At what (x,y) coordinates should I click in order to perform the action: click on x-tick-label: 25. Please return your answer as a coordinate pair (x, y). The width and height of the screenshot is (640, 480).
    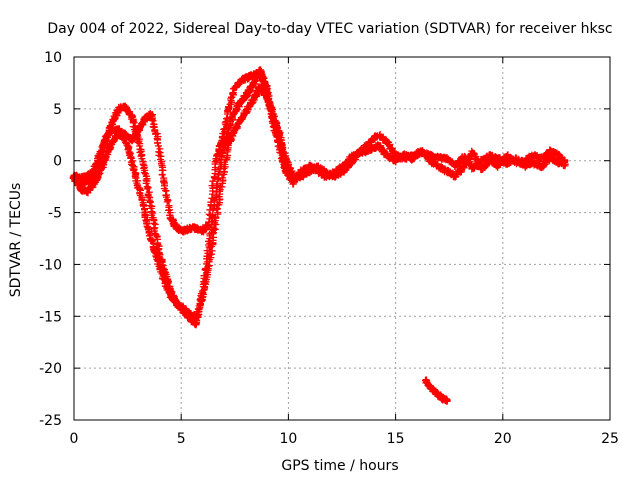
    Looking at the image, I should click on (610, 439).